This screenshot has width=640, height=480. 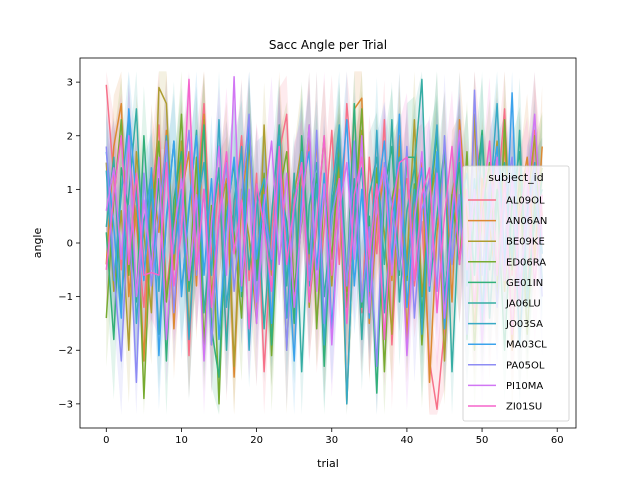 I want to click on y-tick-label: 1, so click(x=70, y=190).